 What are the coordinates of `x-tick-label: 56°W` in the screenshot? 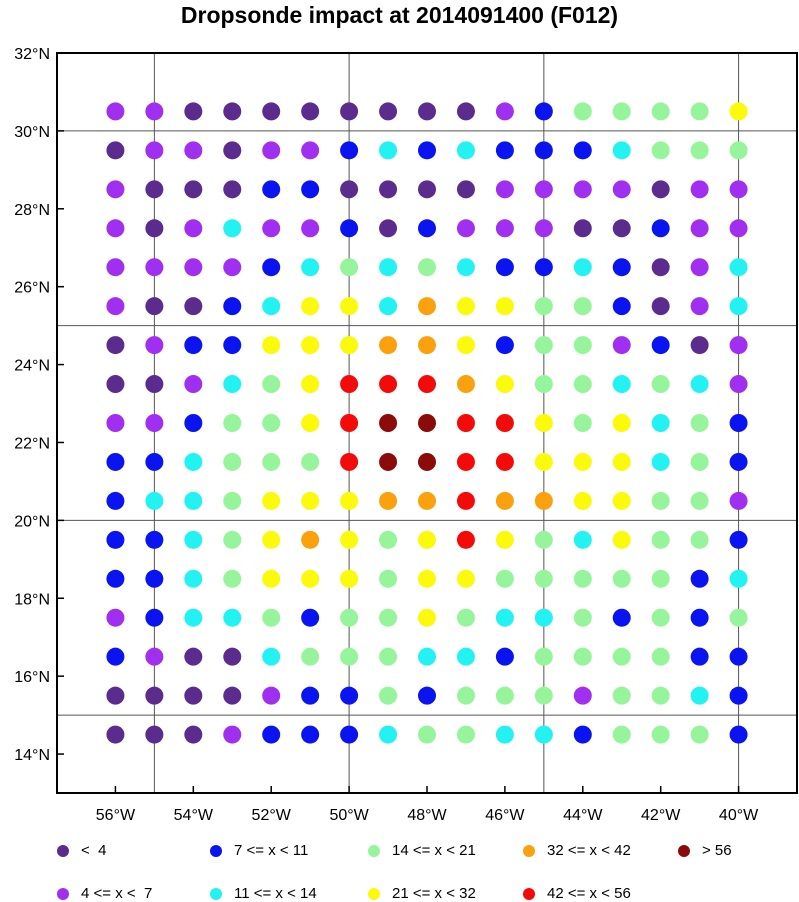 It's located at (116, 815).